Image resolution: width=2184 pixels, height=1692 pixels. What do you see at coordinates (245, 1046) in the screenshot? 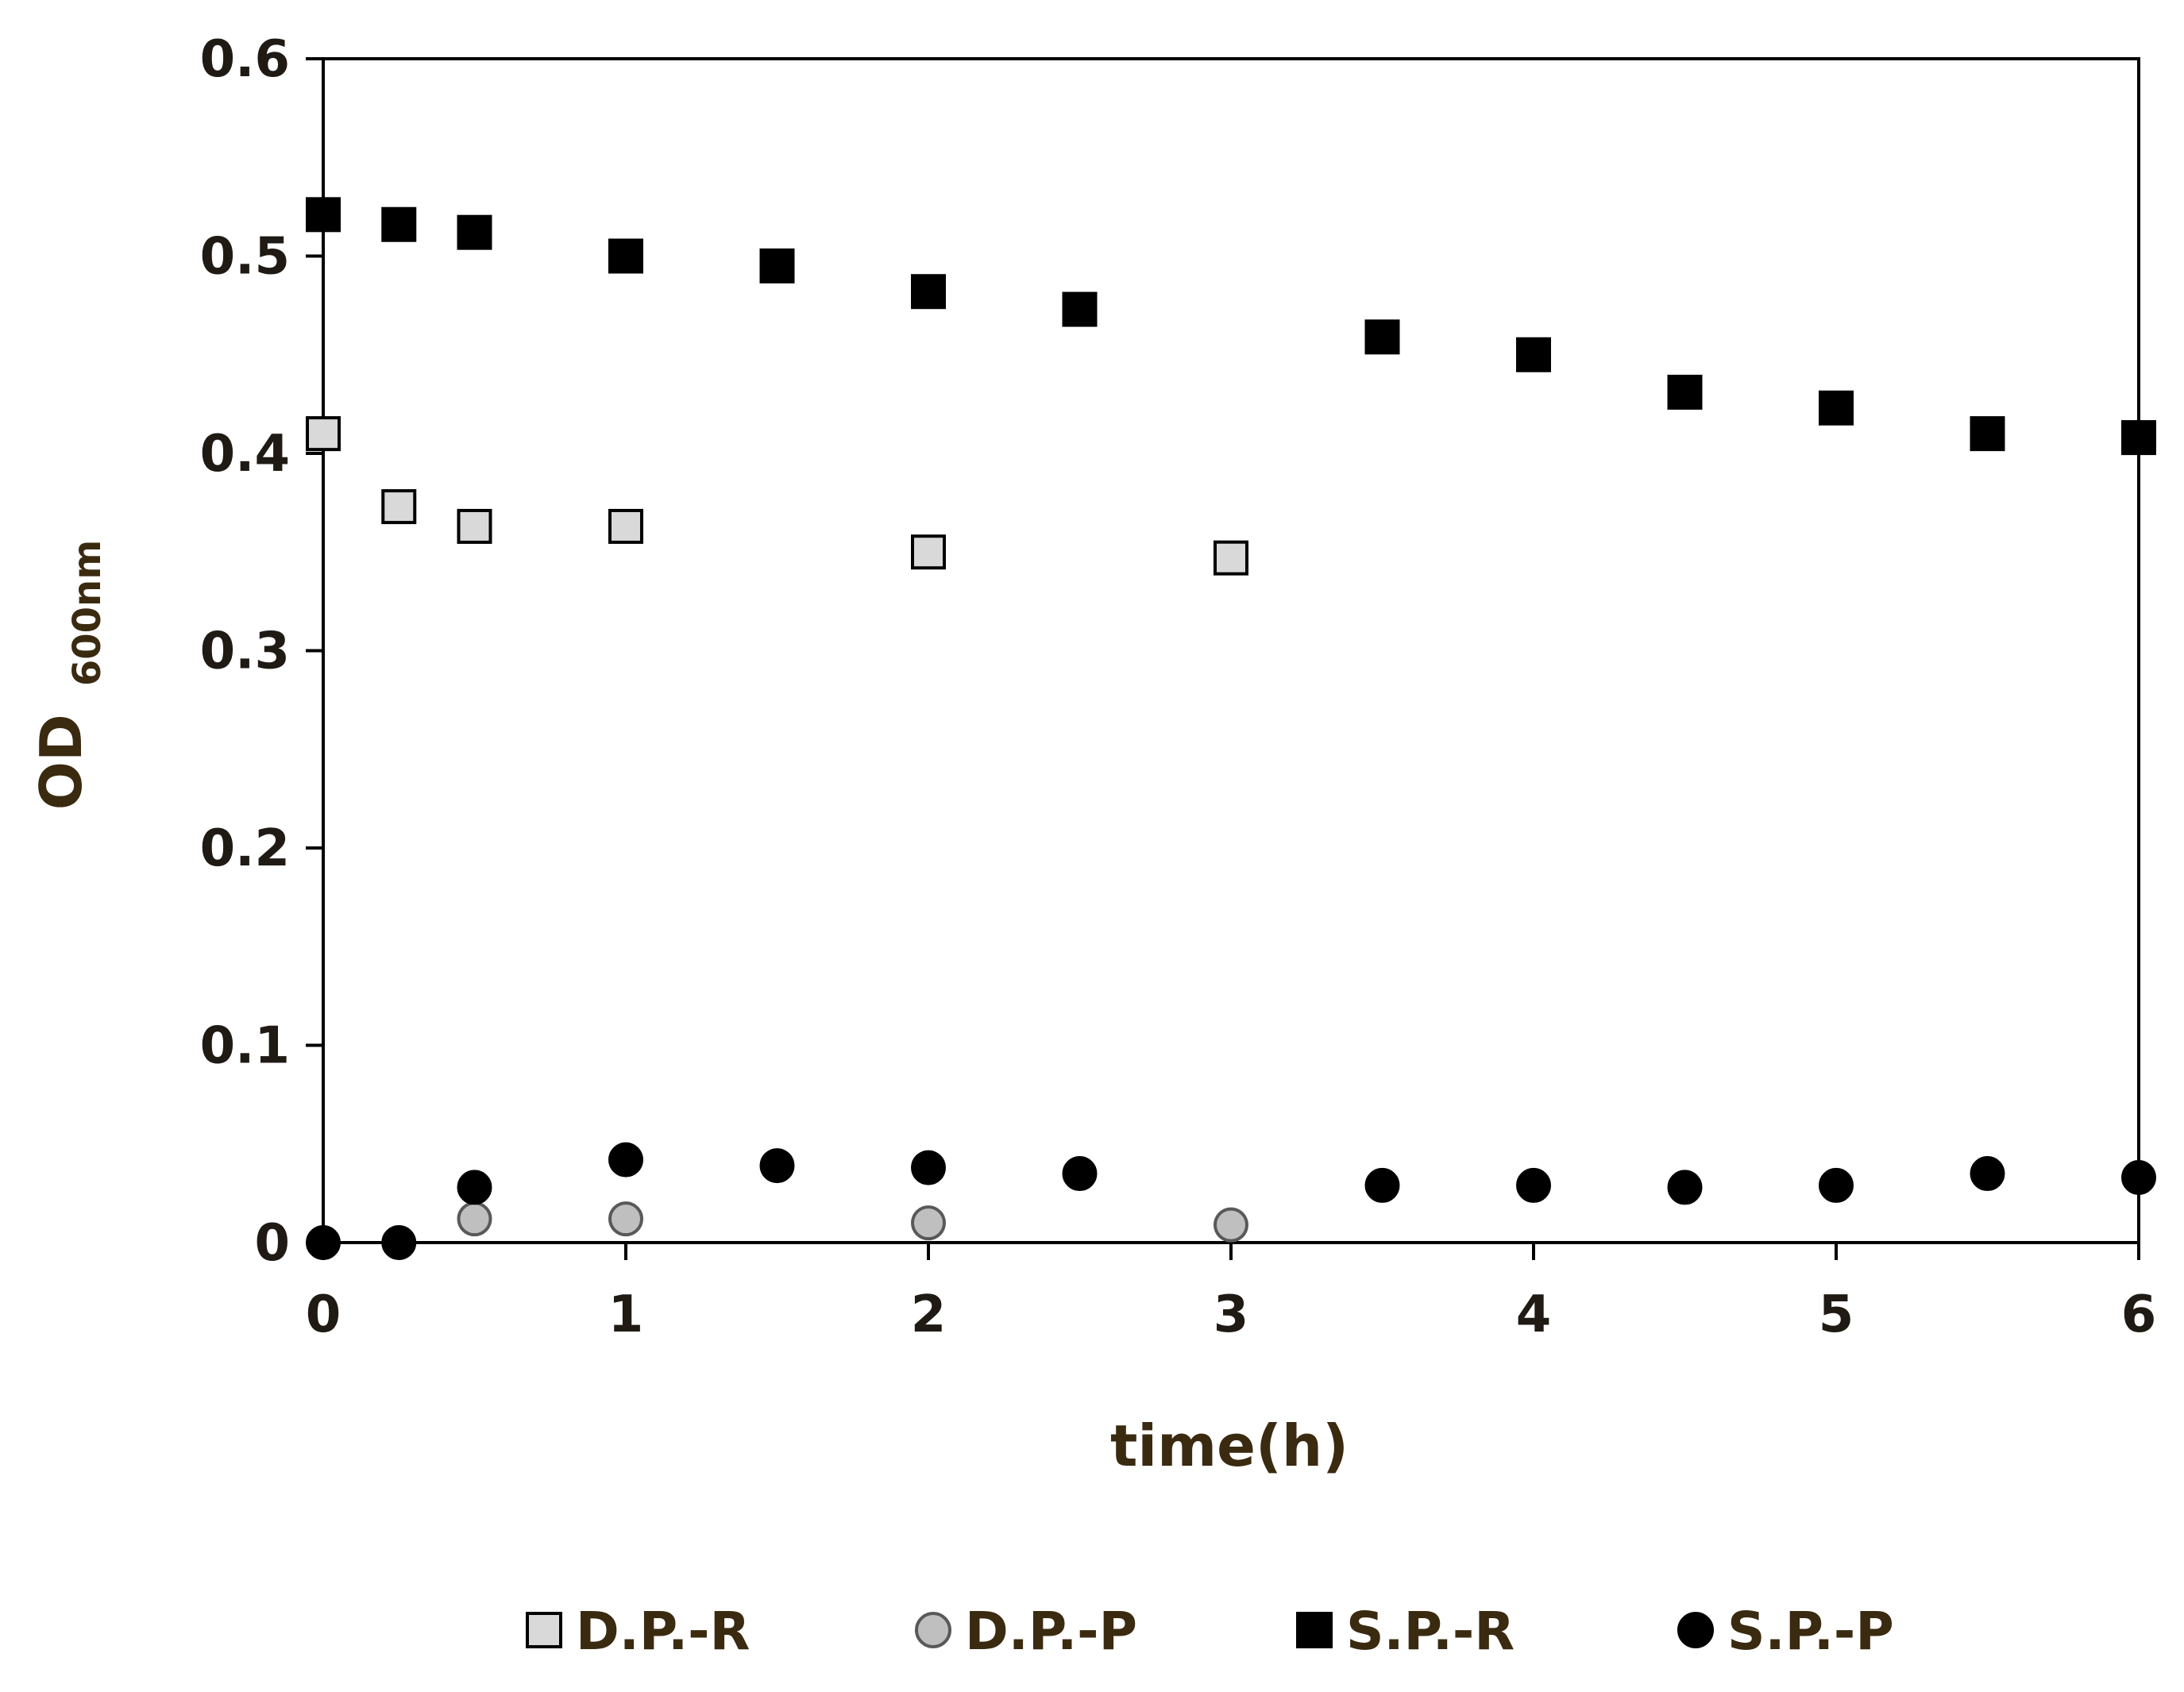
I see `y-tick-label: 0.1` at bounding box center [245, 1046].